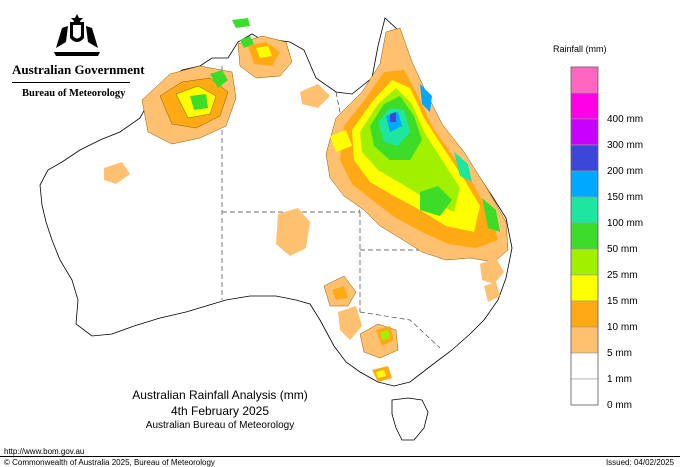  Describe the element at coordinates (410, 419) in the screenshot. I see `tasmania-outline` at that location.